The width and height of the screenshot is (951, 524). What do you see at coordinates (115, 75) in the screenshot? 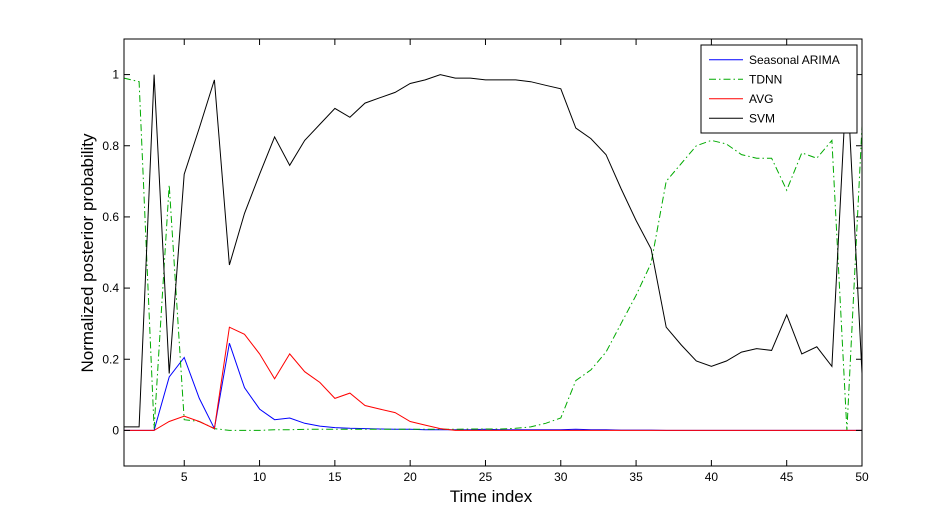
I see `y-tick-label: 1` at bounding box center [115, 75].